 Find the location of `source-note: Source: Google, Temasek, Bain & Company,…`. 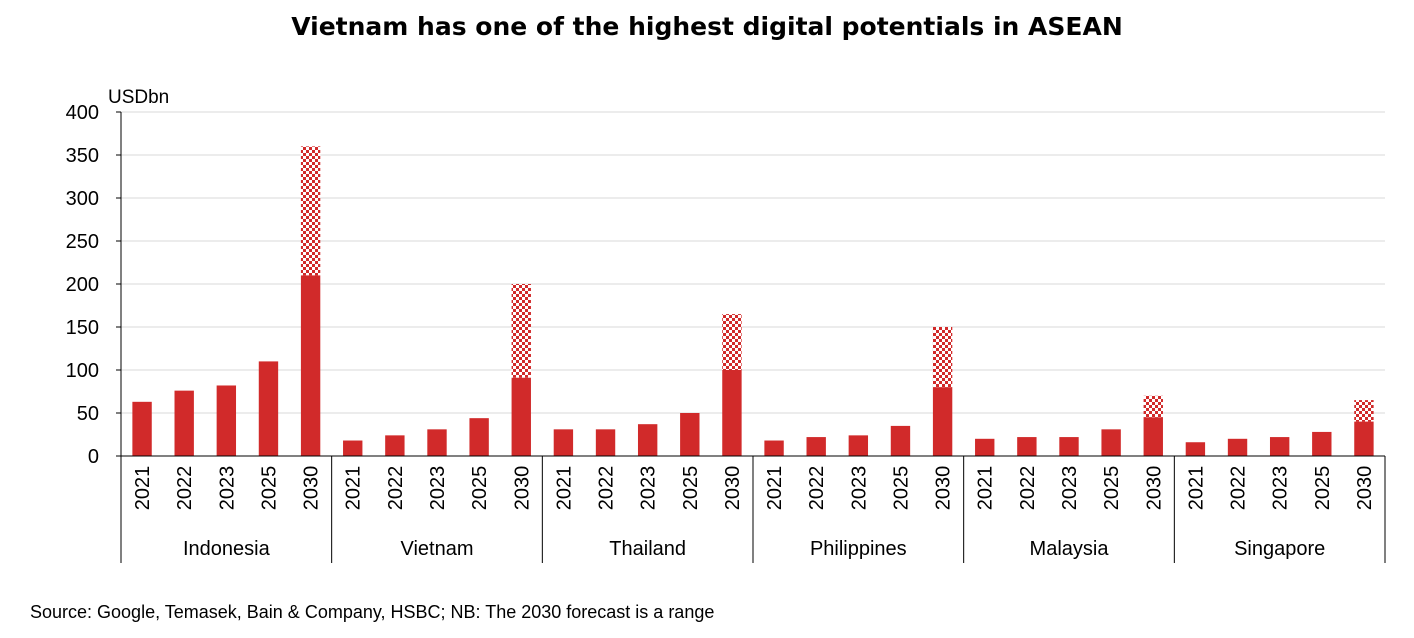

source-note: Source: Google, Temasek, Bain & Company,… is located at coordinates (372, 612).